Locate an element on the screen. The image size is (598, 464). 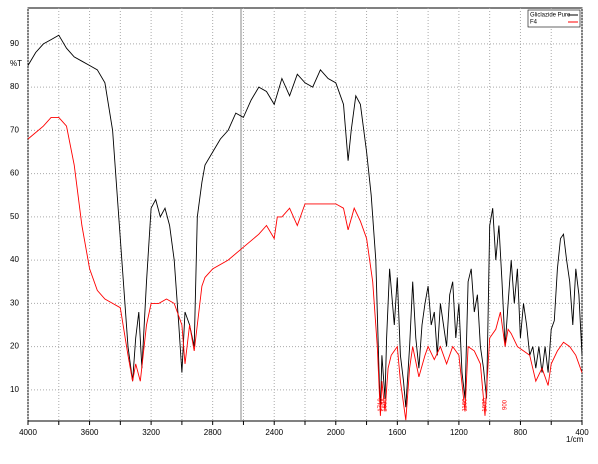
y-tick-label: 50 is located at coordinates (14, 216).